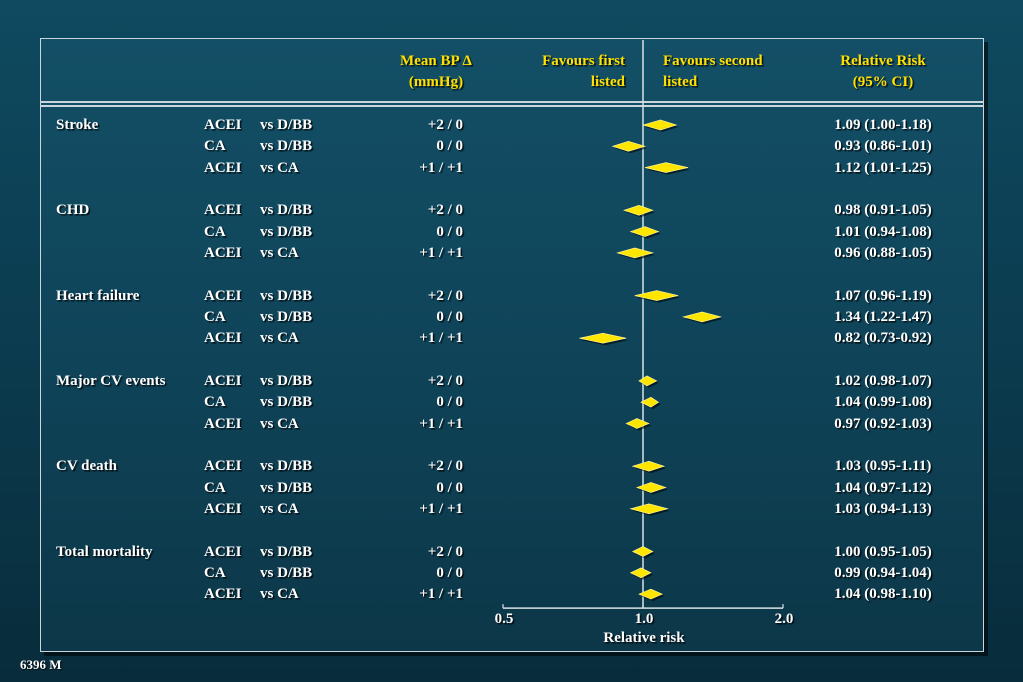 Image resolution: width=1023 pixels, height=682 pixels. I want to click on relative-risk-value: 1.12 (1.01-1.25), so click(883, 167).